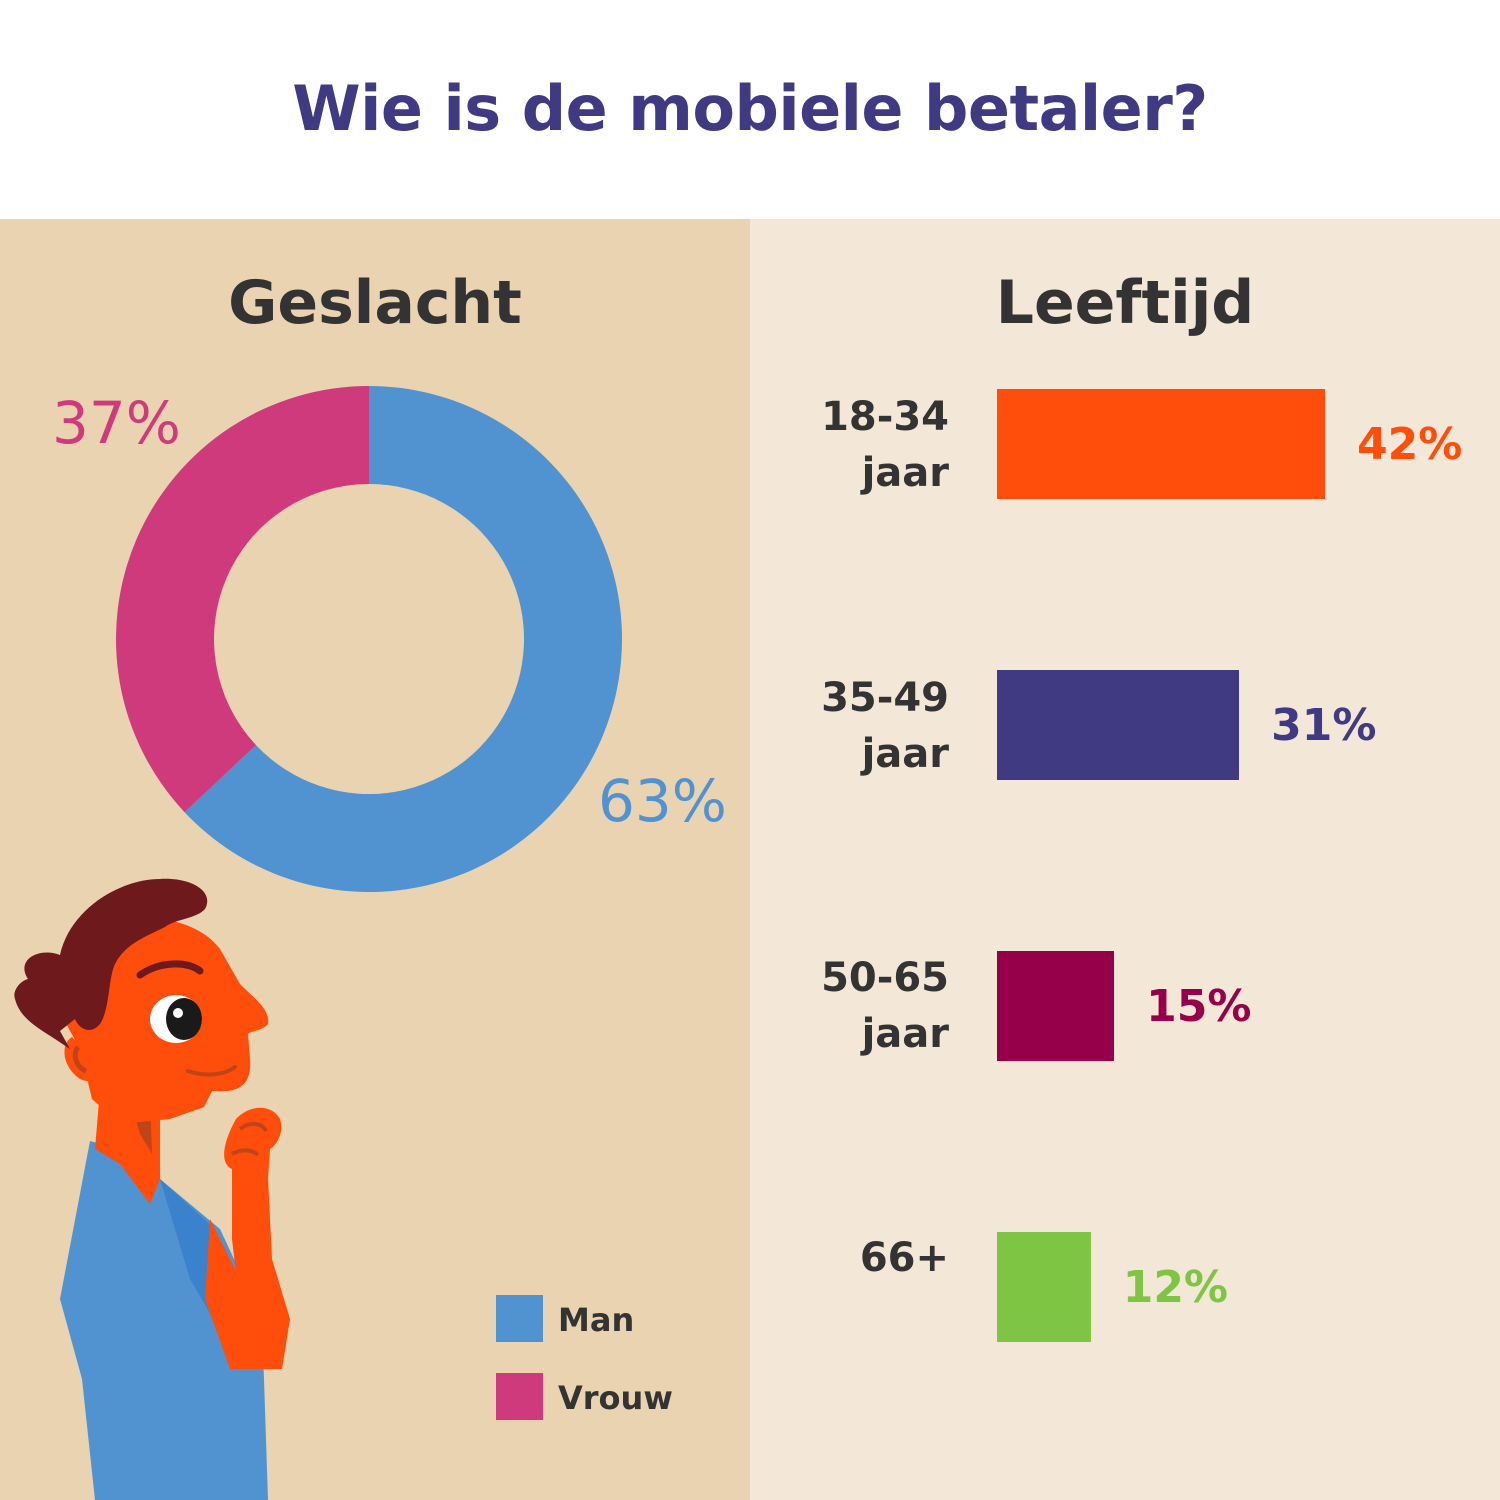  I want to click on age-value-50-65: 15%, so click(1199, 1006).